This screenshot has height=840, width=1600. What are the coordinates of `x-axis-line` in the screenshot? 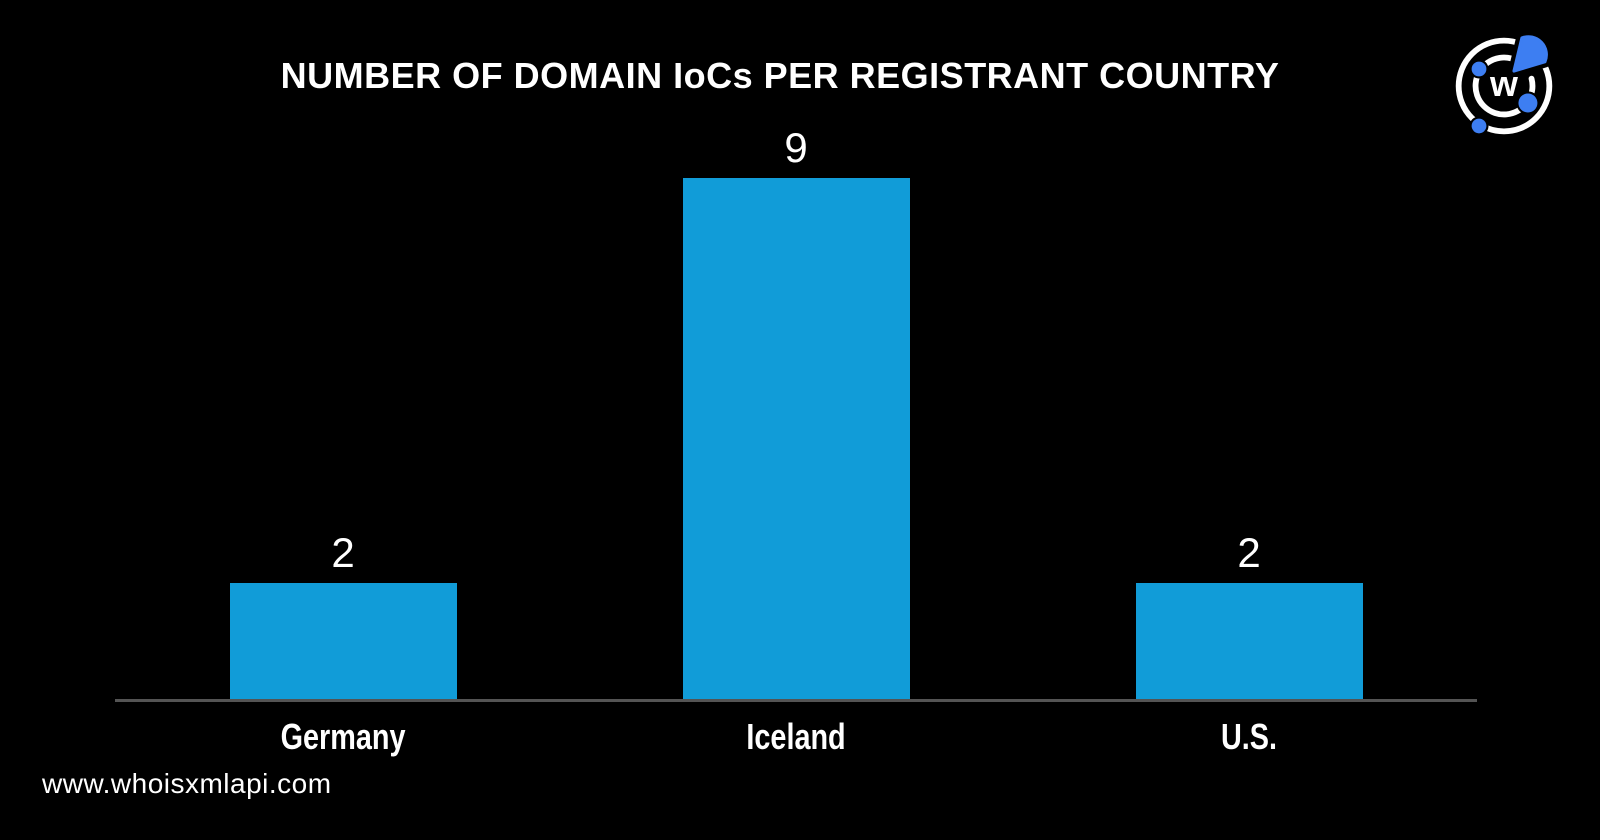 It's located at (796, 700).